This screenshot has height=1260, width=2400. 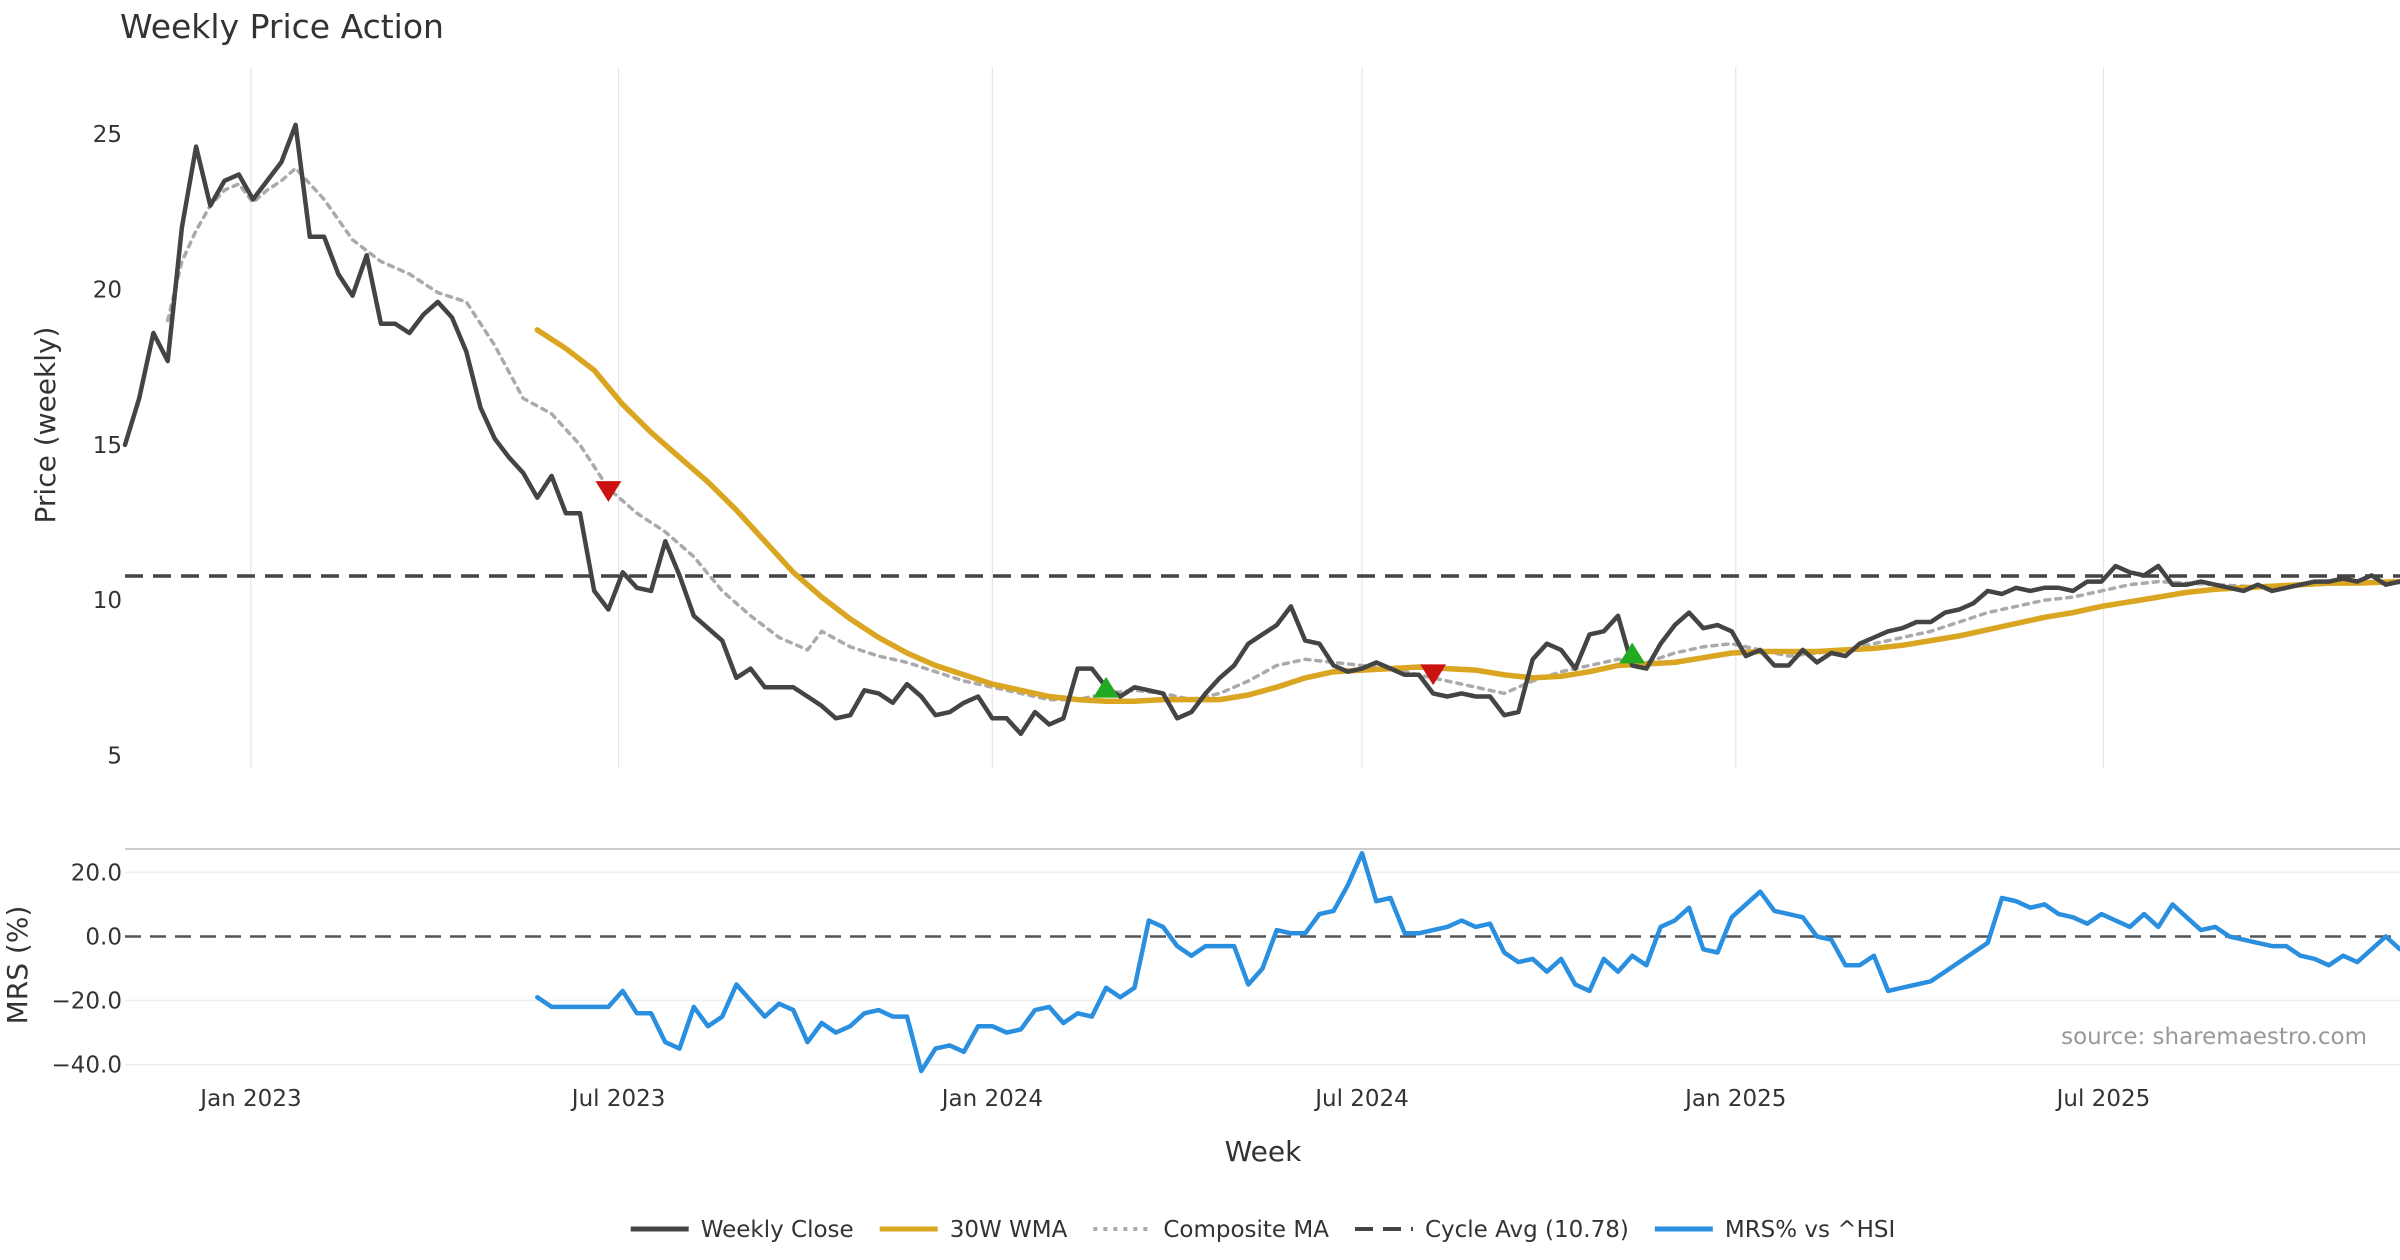 I want to click on price-y-tick-label: 25, so click(x=107, y=135).